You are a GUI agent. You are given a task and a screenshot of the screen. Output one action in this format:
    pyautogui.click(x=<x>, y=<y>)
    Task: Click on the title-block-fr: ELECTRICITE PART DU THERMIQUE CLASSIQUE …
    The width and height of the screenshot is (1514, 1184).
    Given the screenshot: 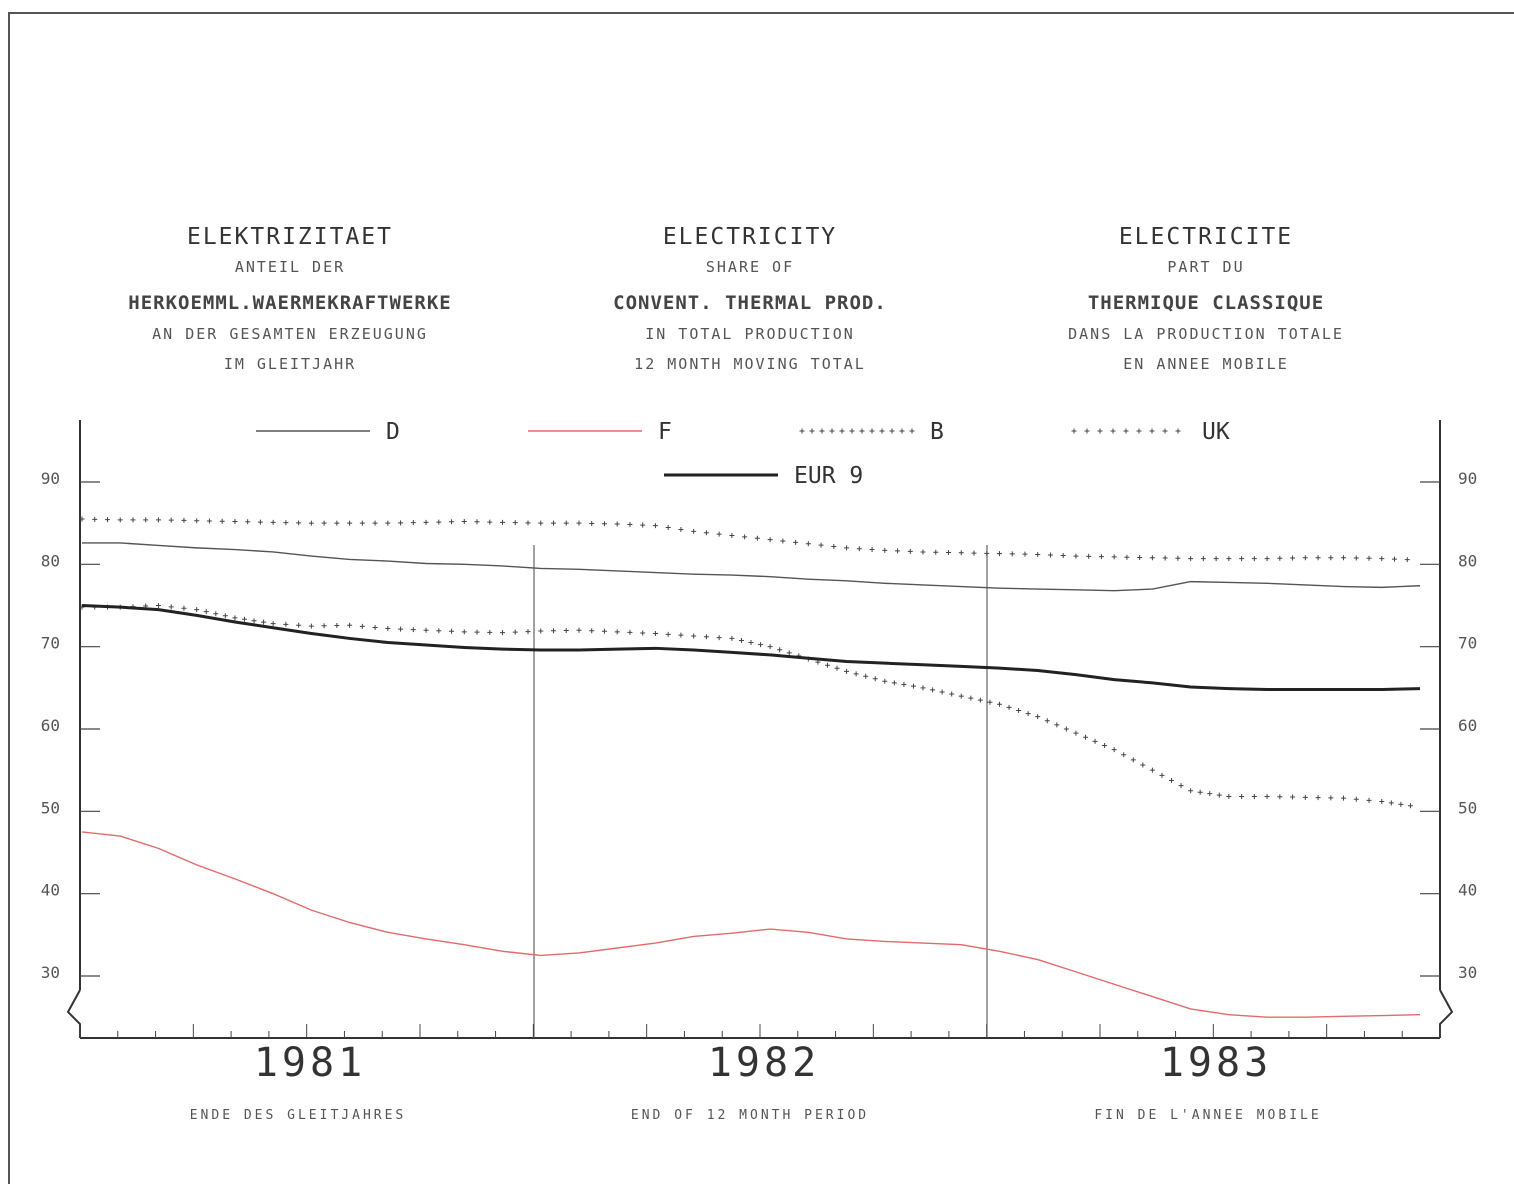 What is the action you would take?
    pyautogui.click(x=1206, y=304)
    